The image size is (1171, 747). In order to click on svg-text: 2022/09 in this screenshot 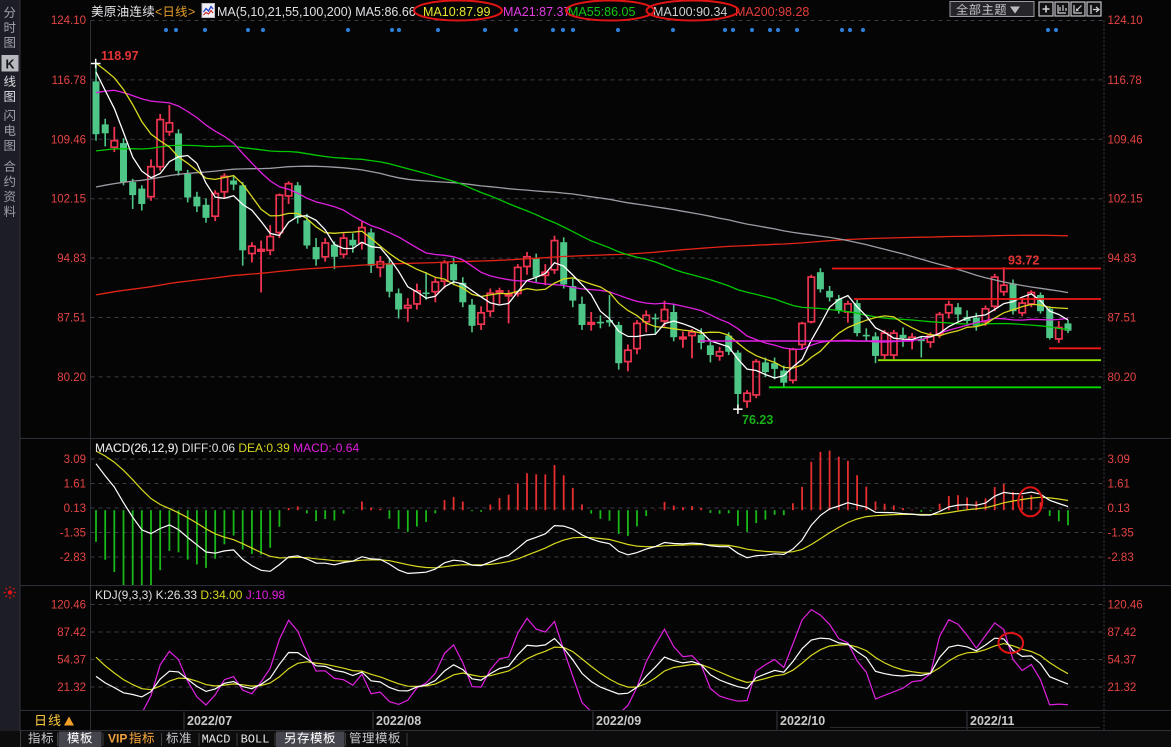, I will do `click(618, 721)`.